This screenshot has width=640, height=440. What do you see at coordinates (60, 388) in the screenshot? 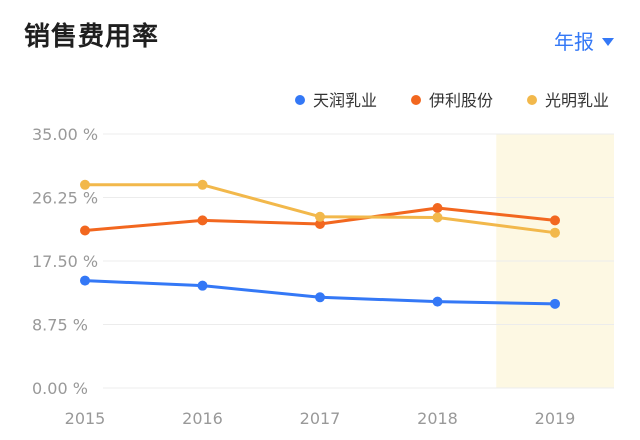
I see `y-tick-label: 0.00 %` at bounding box center [60, 388].